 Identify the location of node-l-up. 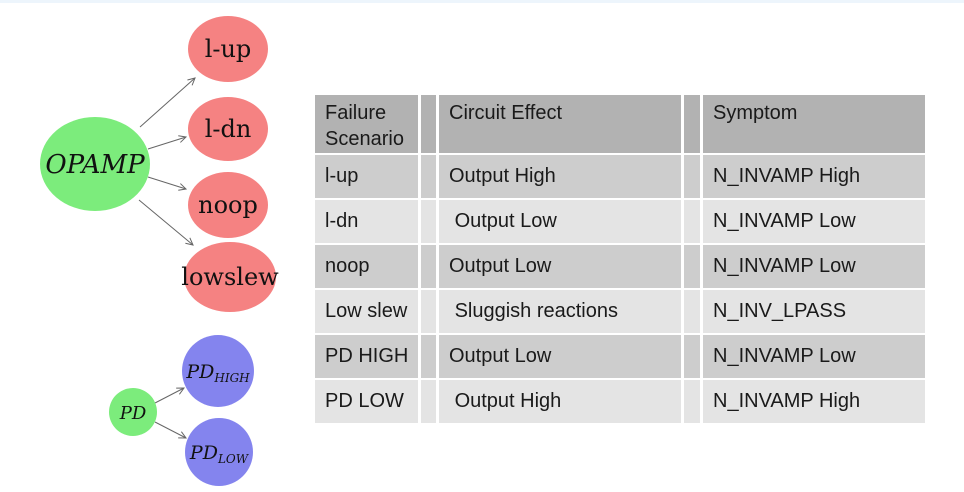
(228, 49).